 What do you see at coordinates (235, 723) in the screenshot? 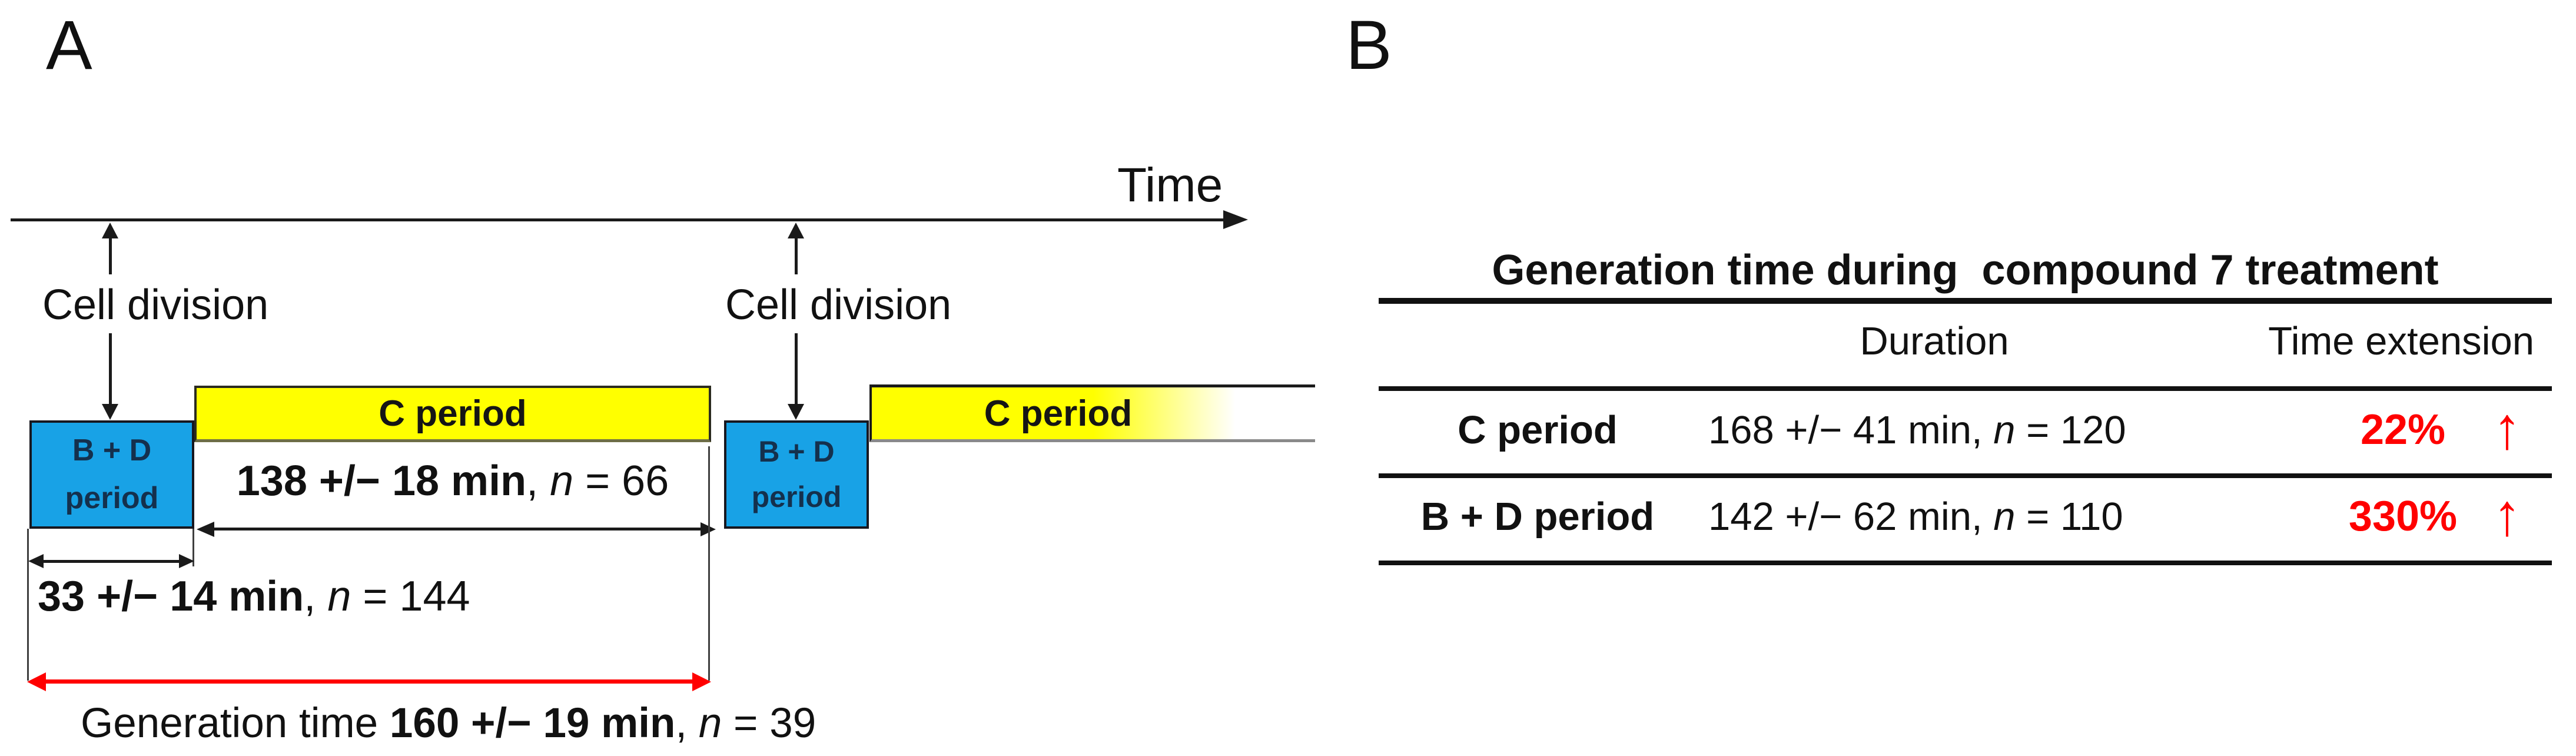
I see `generation-prefix: Generation time` at bounding box center [235, 723].